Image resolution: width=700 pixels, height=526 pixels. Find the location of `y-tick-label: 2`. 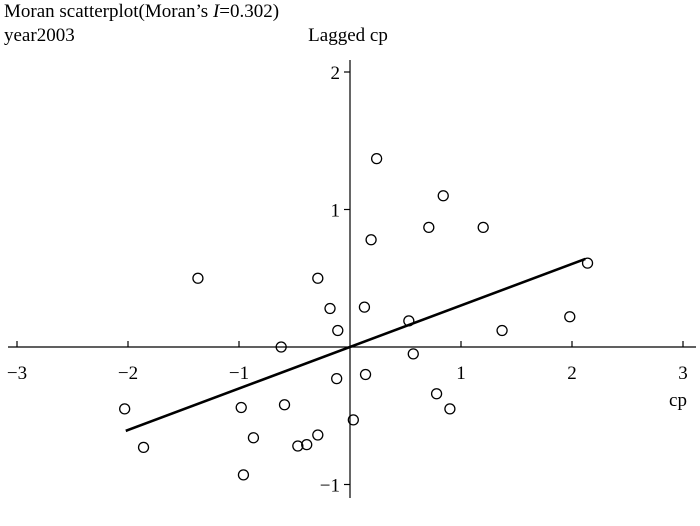

y-tick-label: 2 is located at coordinates (336, 73).